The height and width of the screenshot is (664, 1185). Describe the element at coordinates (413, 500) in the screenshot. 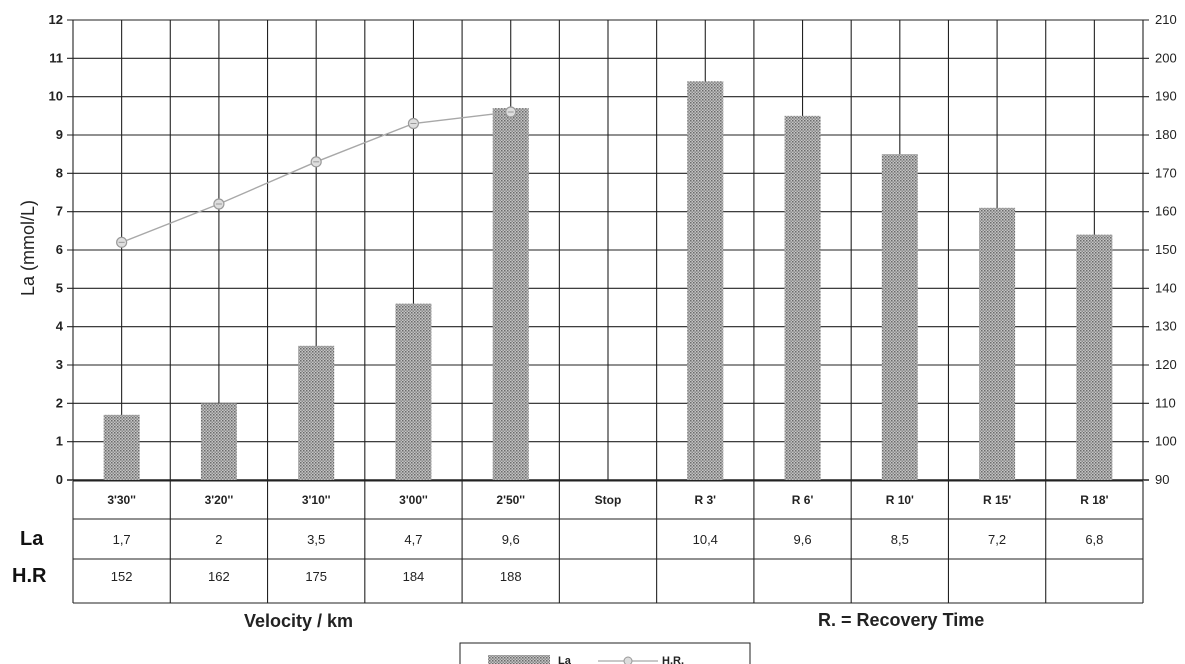

I see `x-category-label: 3'00''` at that location.